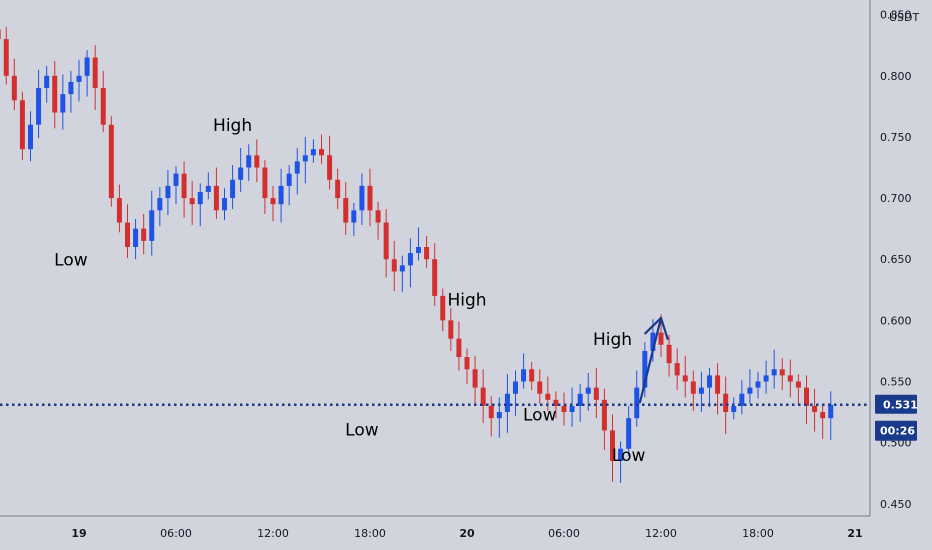 This screenshot has height=550, width=932. What do you see at coordinates (896, 381) in the screenshot?
I see `price-tick-label: 0.550` at bounding box center [896, 381].